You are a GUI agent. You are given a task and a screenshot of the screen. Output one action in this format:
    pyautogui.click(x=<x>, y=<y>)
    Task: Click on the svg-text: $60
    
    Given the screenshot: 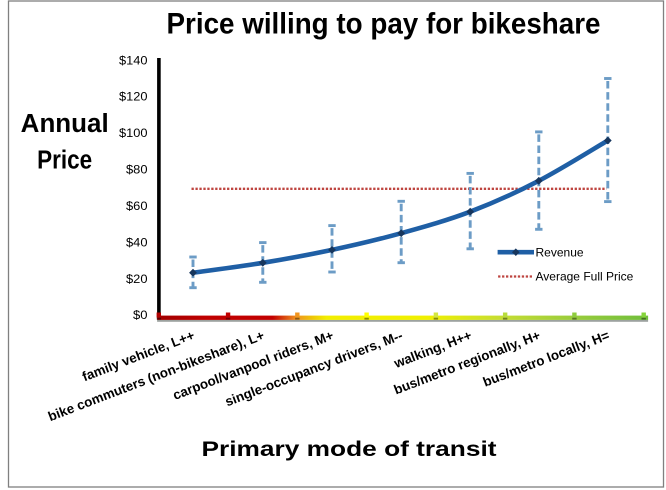 What is the action you would take?
    pyautogui.click(x=137, y=207)
    